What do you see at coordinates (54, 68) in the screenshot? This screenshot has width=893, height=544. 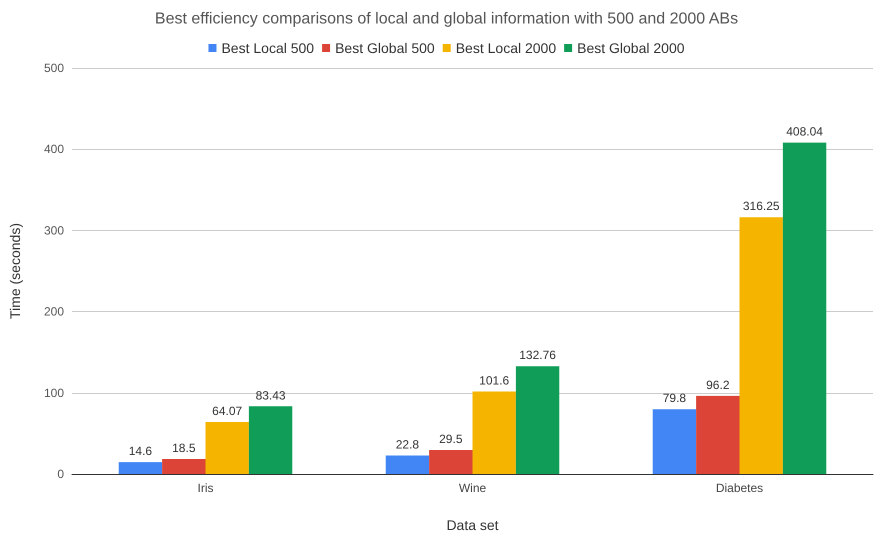 I see `y-tick-label: 500` at bounding box center [54, 68].